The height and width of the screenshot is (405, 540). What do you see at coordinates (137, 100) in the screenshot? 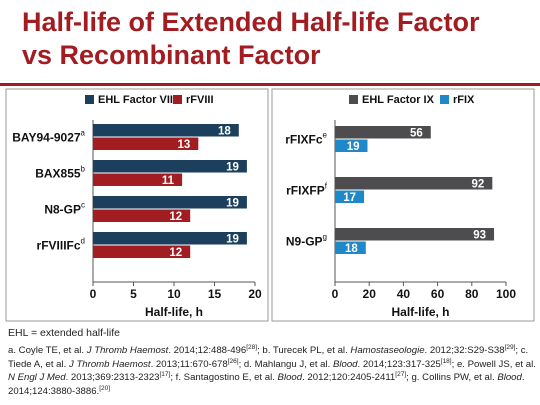
I see `legend-label-fviii-0: EHL Factor VIII` at bounding box center [137, 100].